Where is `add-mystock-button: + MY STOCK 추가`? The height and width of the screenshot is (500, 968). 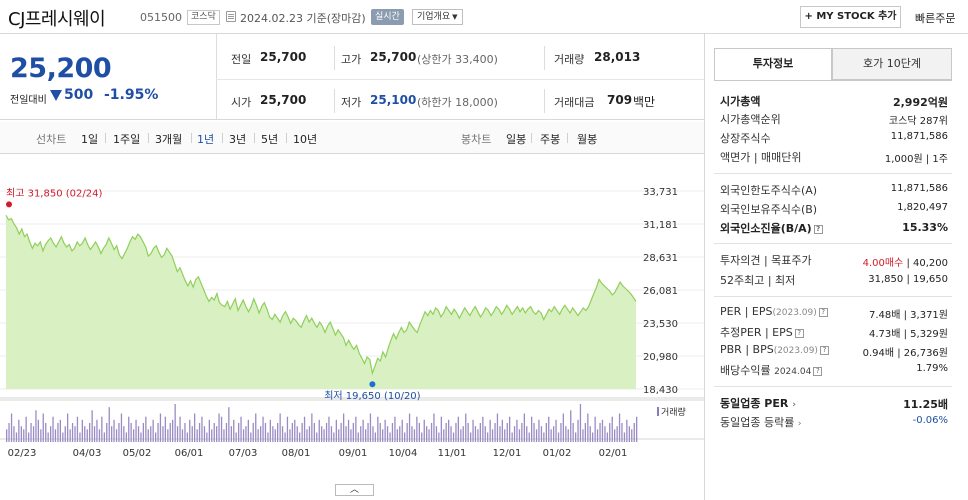 add-mystock-button: + MY STOCK 추가 is located at coordinates (850, 17).